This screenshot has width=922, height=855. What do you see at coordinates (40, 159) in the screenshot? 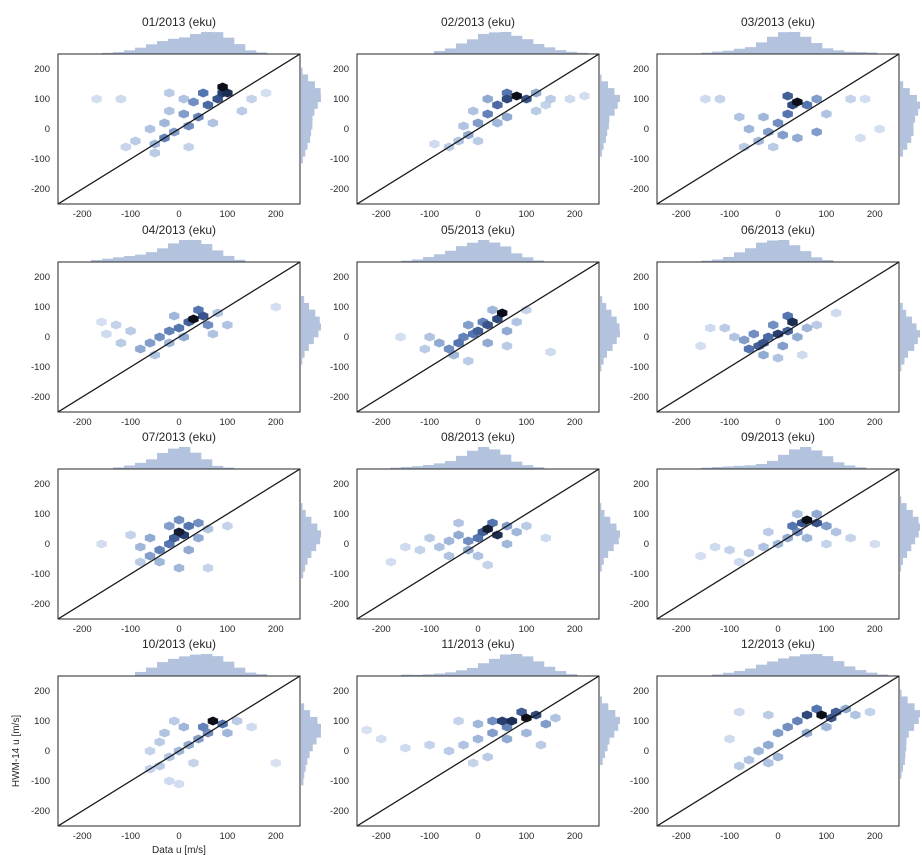
I see `y-tick-label: -100` at bounding box center [40, 159].